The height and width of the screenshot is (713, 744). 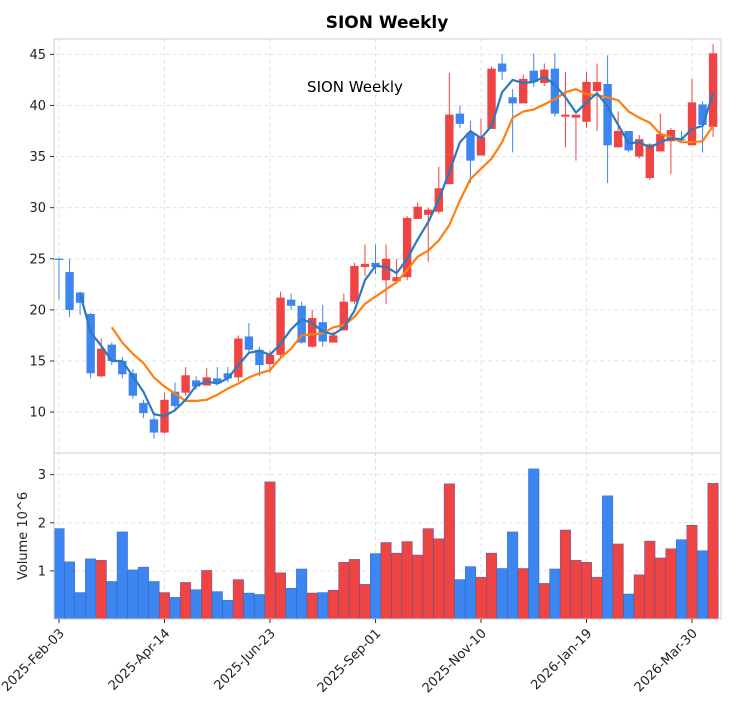 I want to click on chart-annotation: SION Weekly, so click(x=355, y=87).